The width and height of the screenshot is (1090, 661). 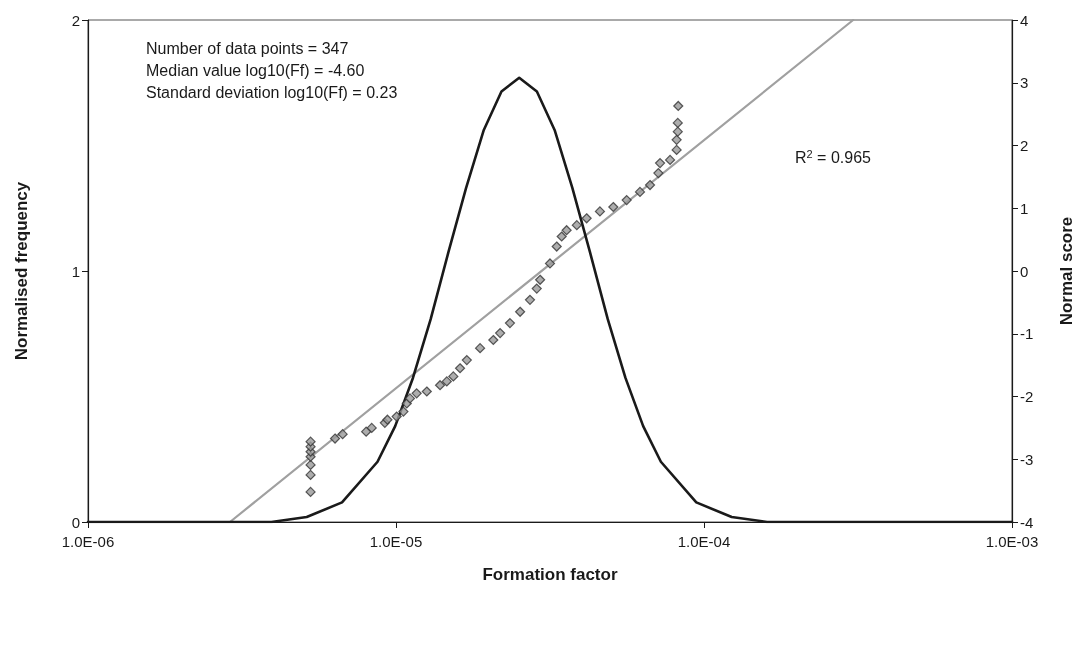 I want to click on x-axis-title: Formation factor, so click(x=550, y=574).